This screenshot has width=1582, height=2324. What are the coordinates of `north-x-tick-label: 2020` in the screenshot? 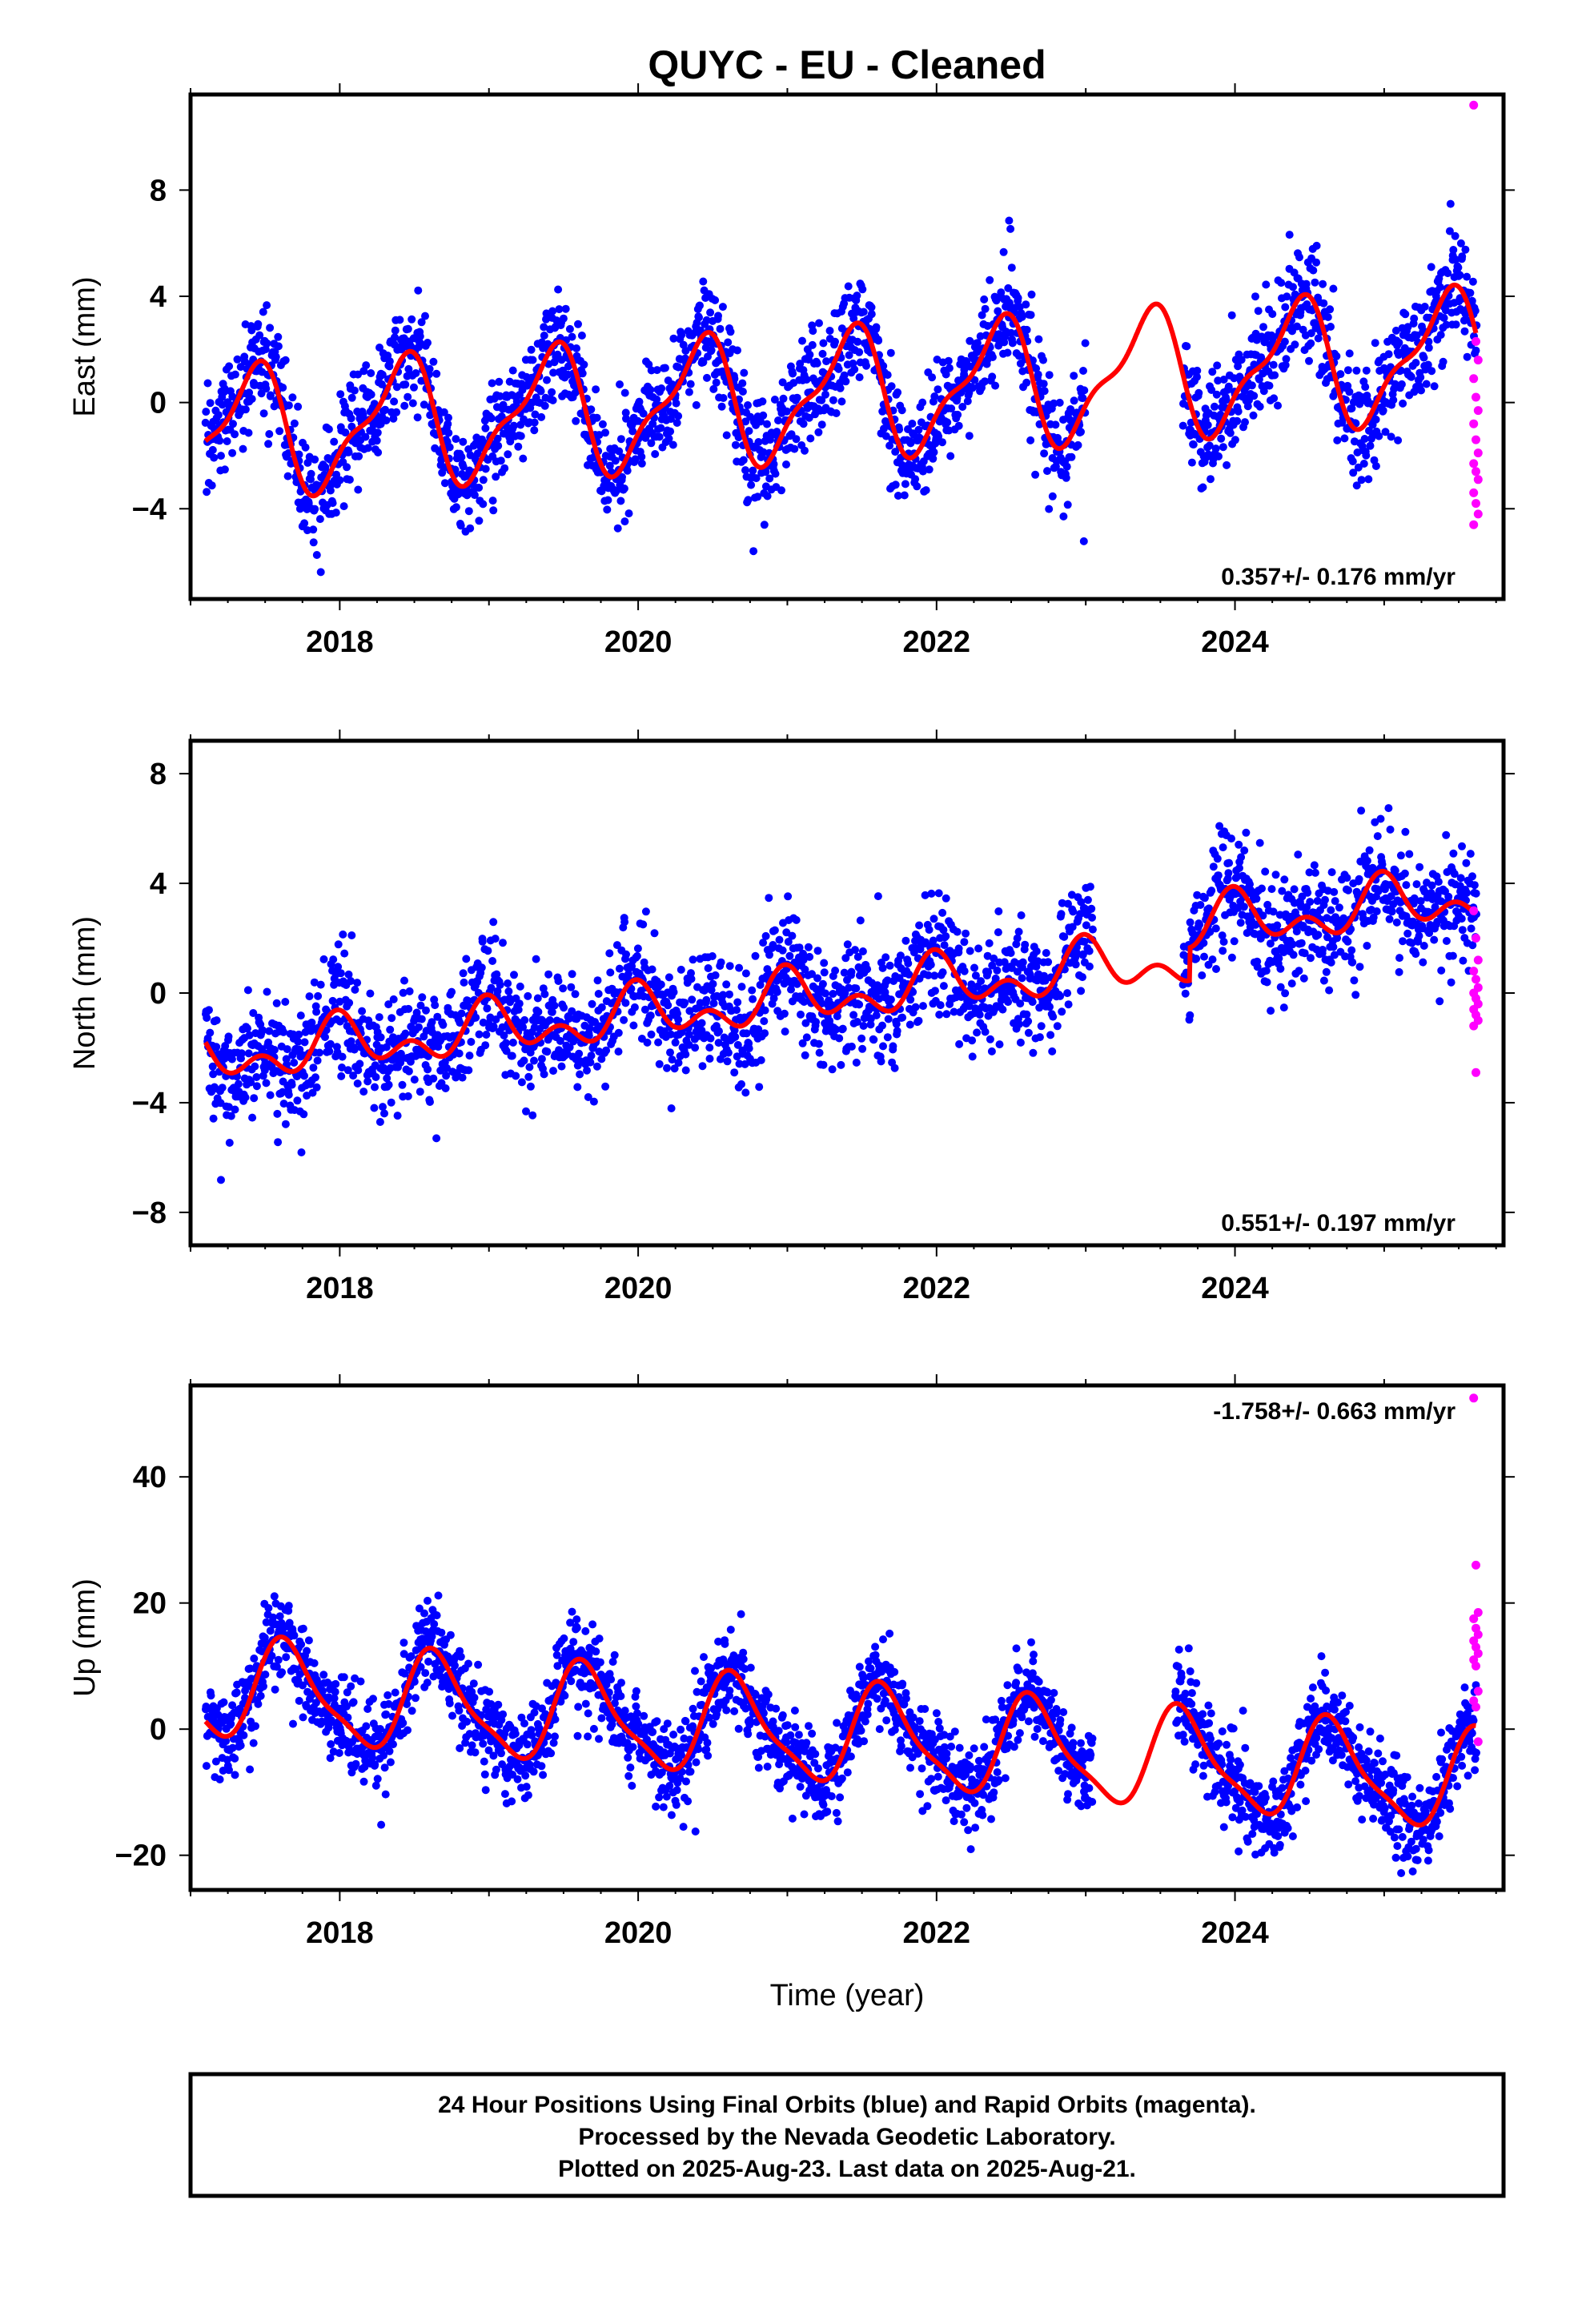 It's located at (638, 1288).